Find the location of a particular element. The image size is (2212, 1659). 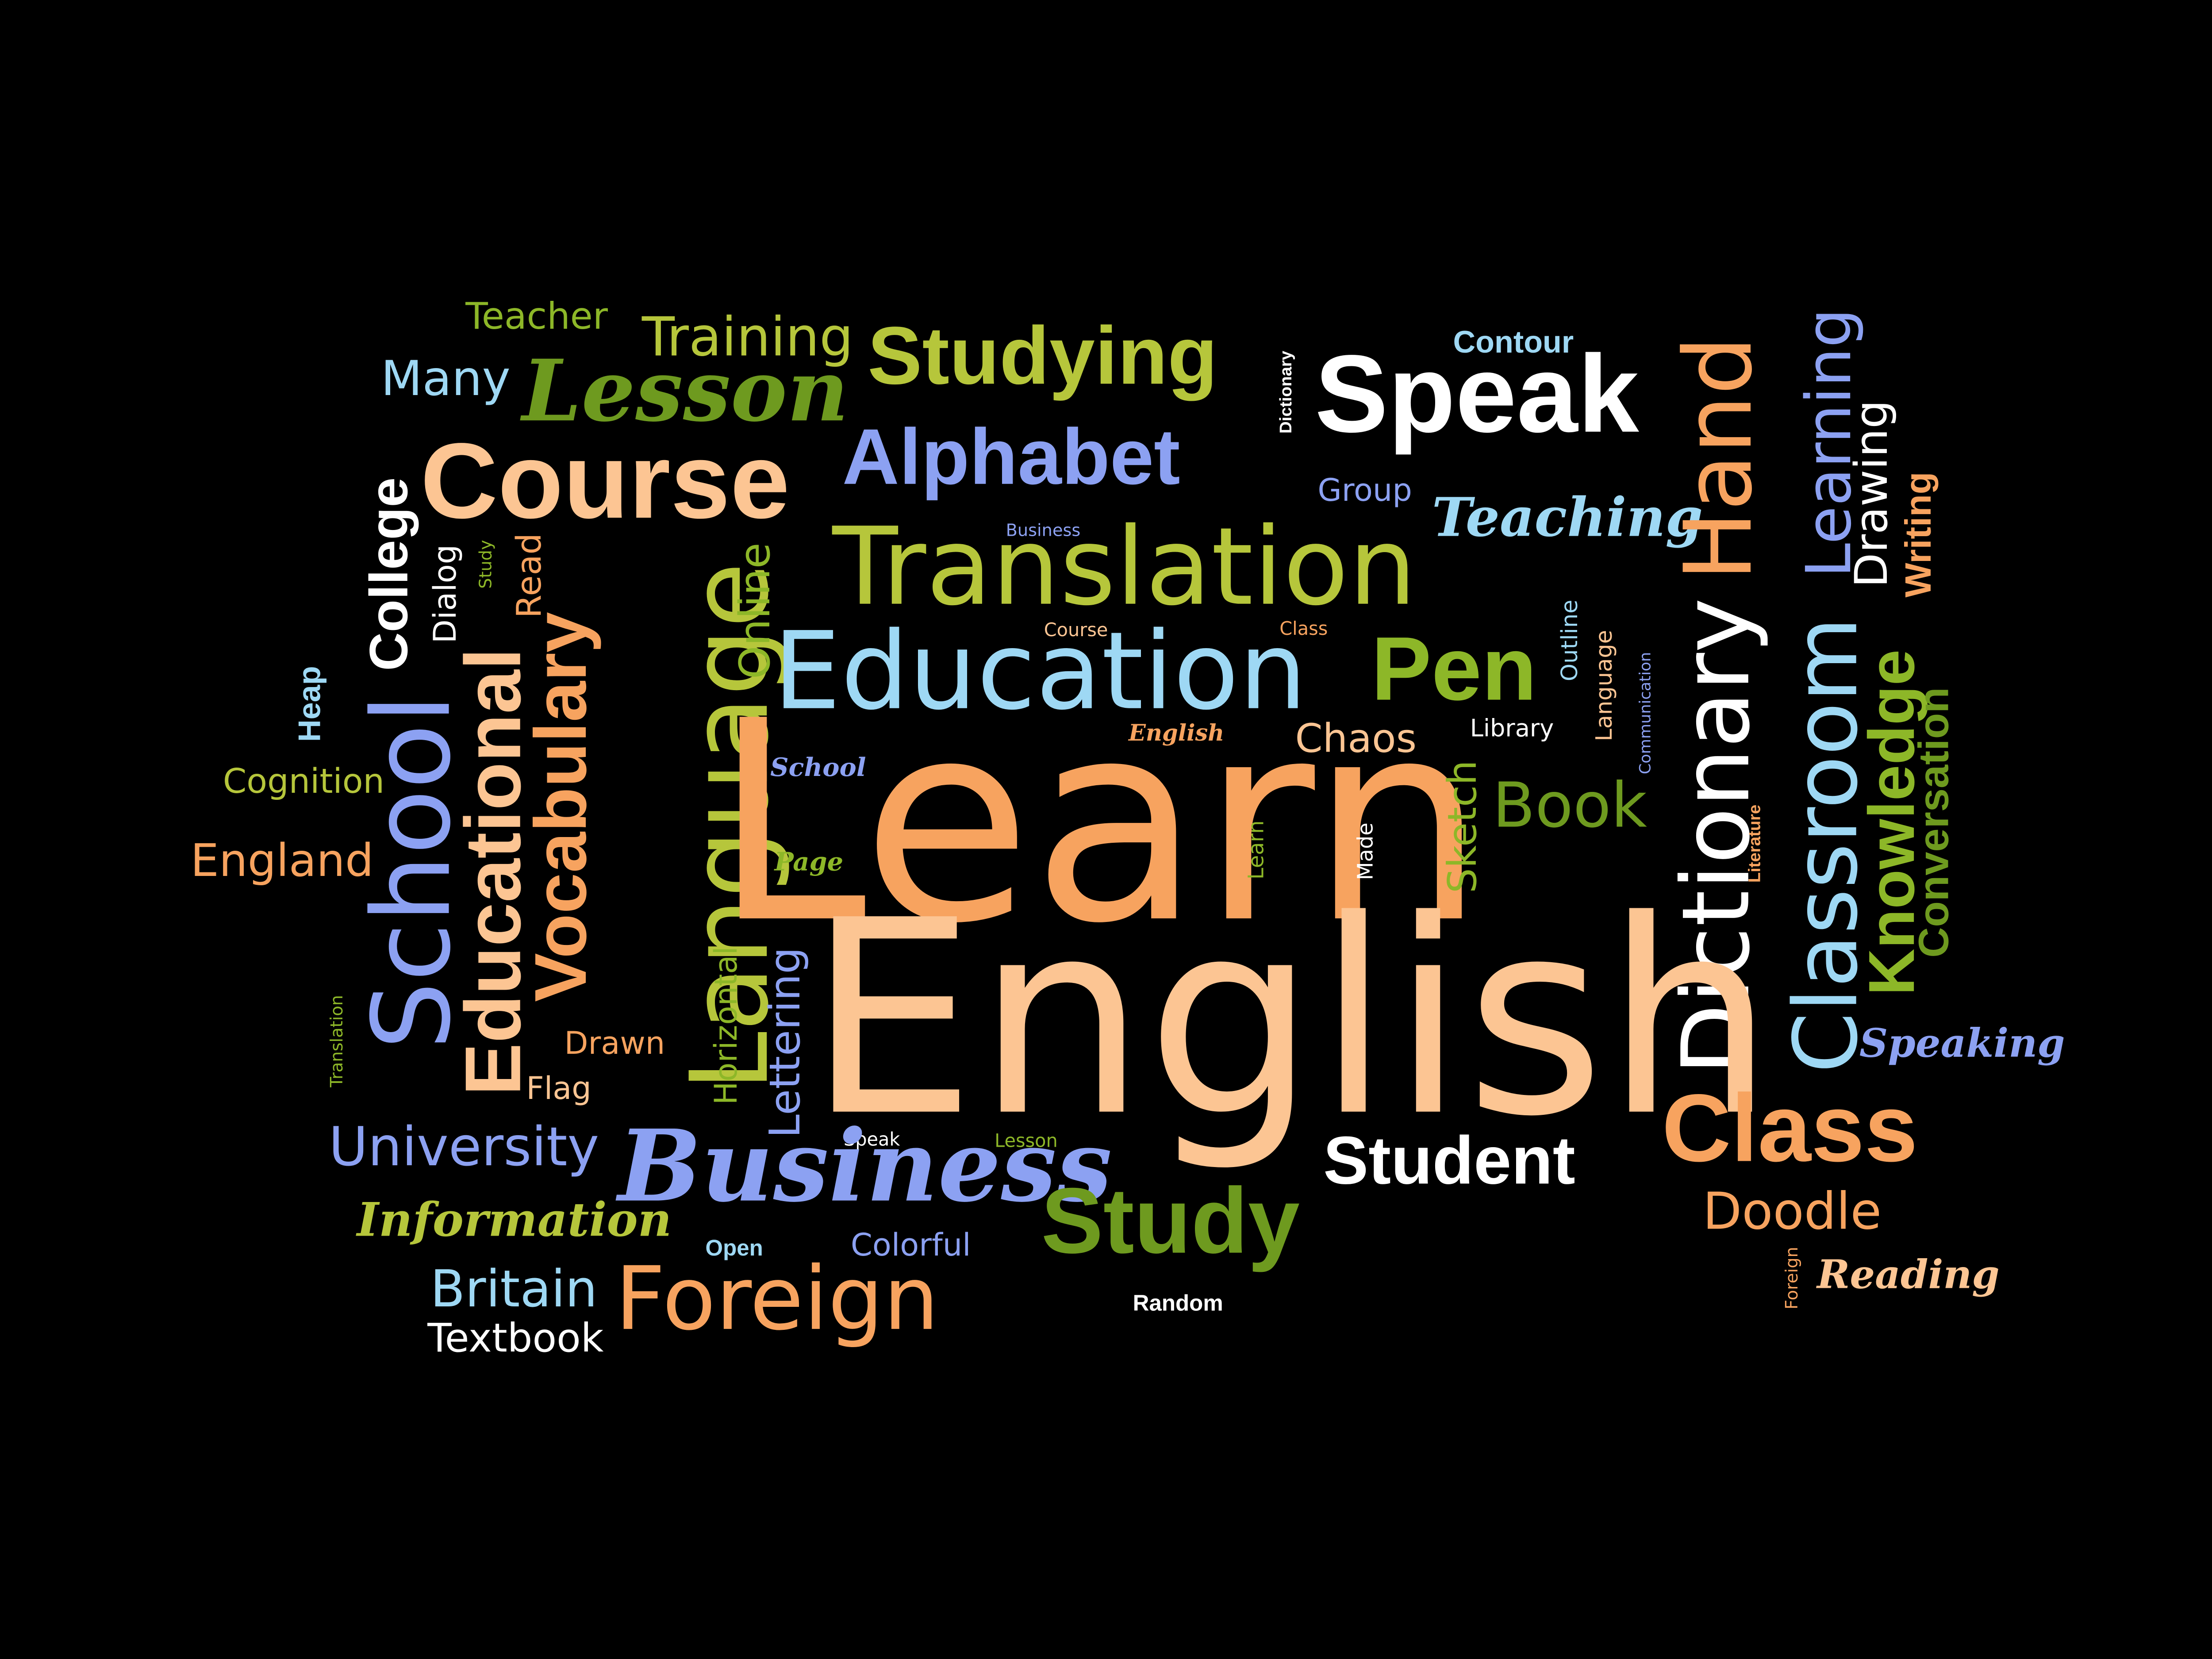

word-conversation: Conversation is located at coordinates (1935, 823).